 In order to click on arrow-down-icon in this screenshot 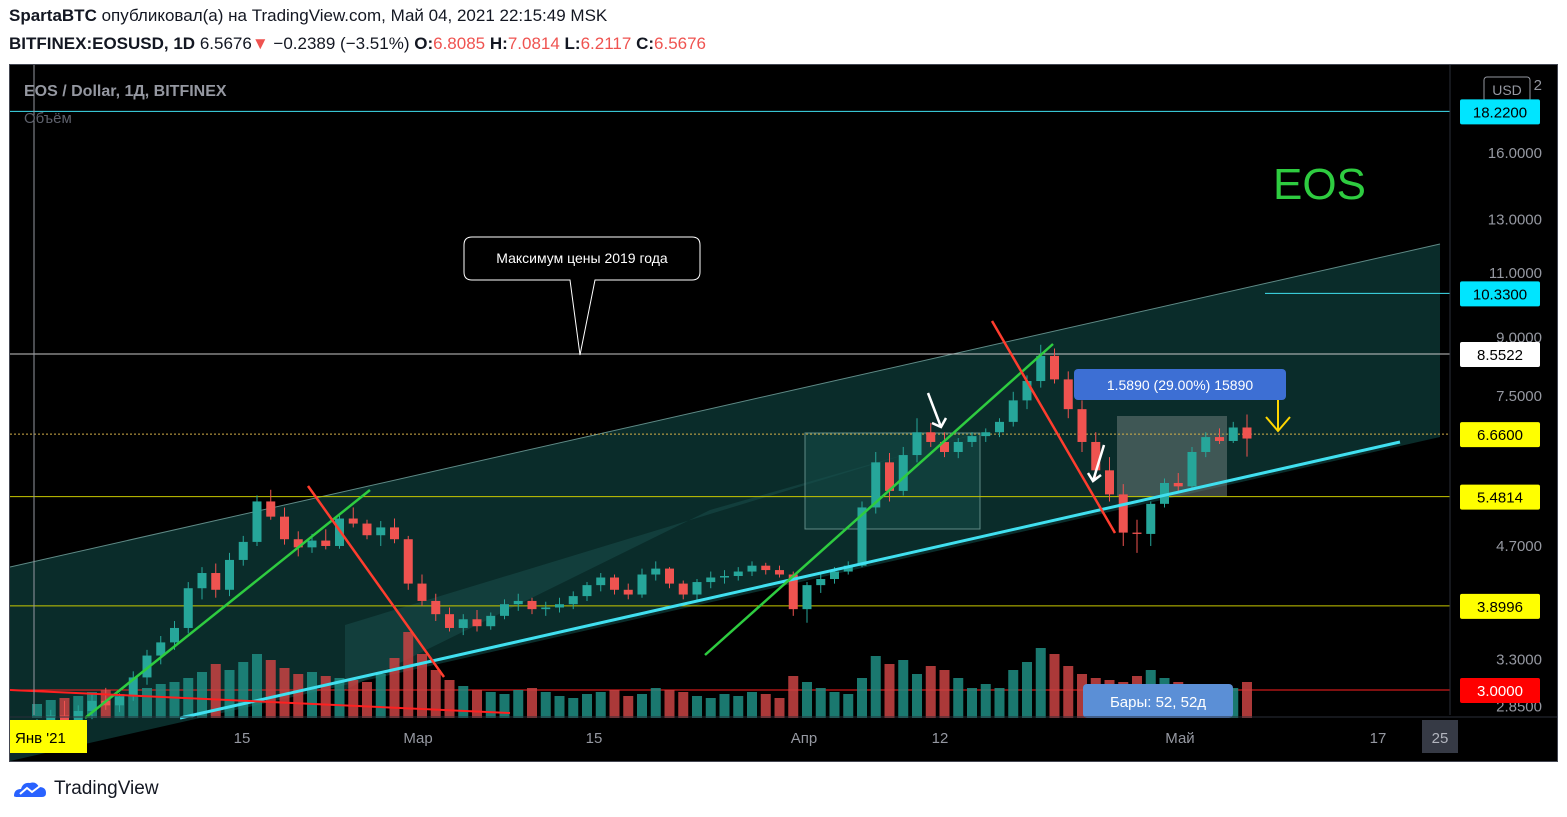, I will do `click(937, 410)`.